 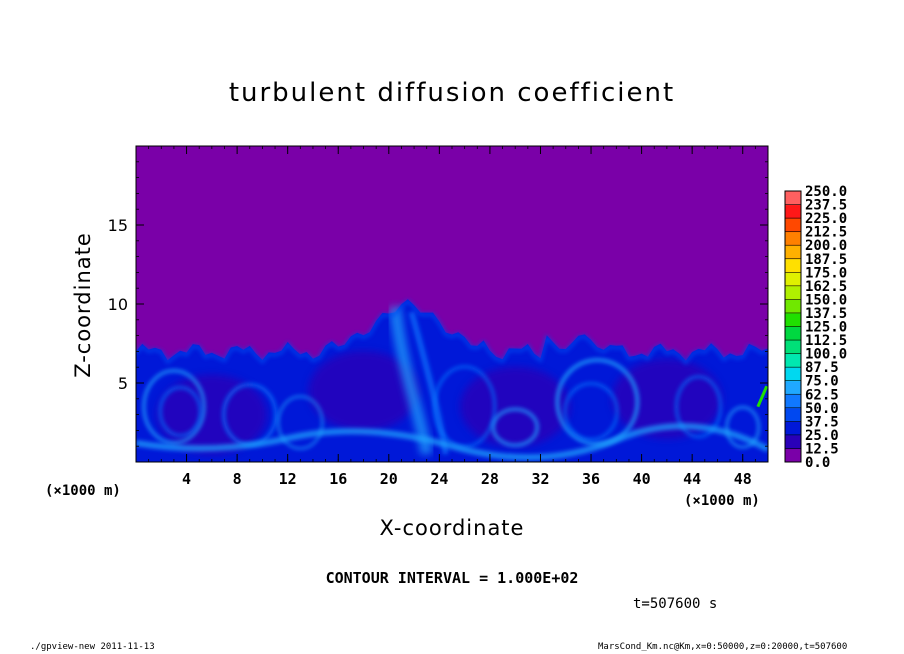 What do you see at coordinates (92, 647) in the screenshot?
I see `footer-program-info: ./gpview-new 2011-11-13` at bounding box center [92, 647].